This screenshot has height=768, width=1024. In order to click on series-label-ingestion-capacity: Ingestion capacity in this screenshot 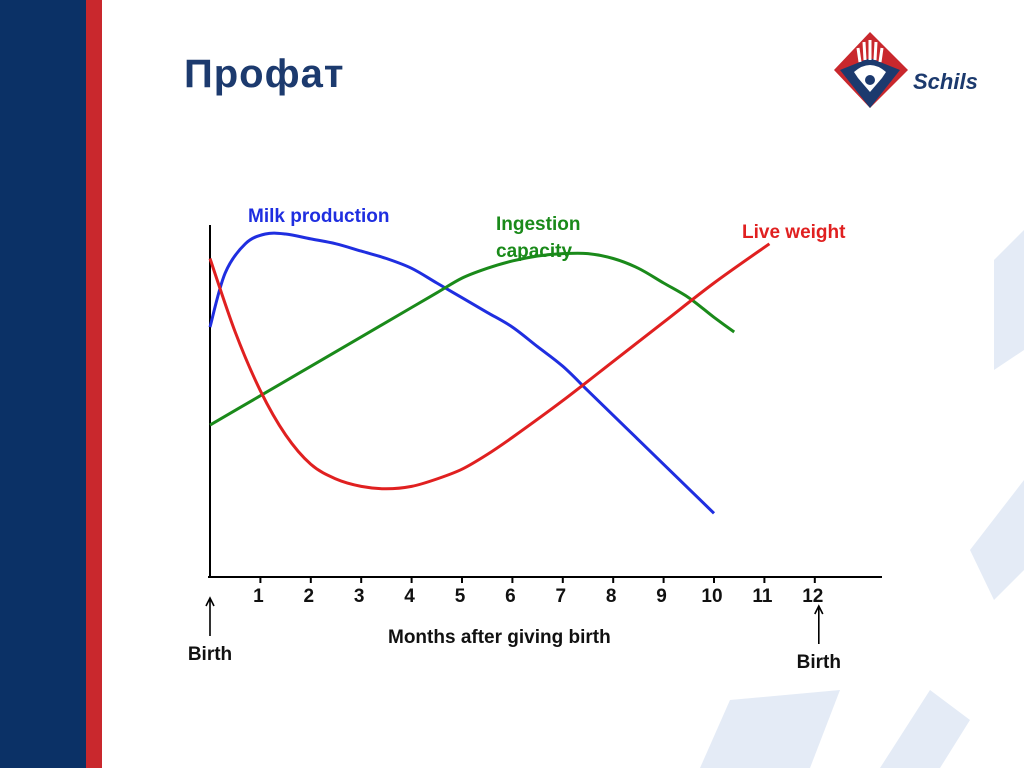, I will do `click(541, 238)`.